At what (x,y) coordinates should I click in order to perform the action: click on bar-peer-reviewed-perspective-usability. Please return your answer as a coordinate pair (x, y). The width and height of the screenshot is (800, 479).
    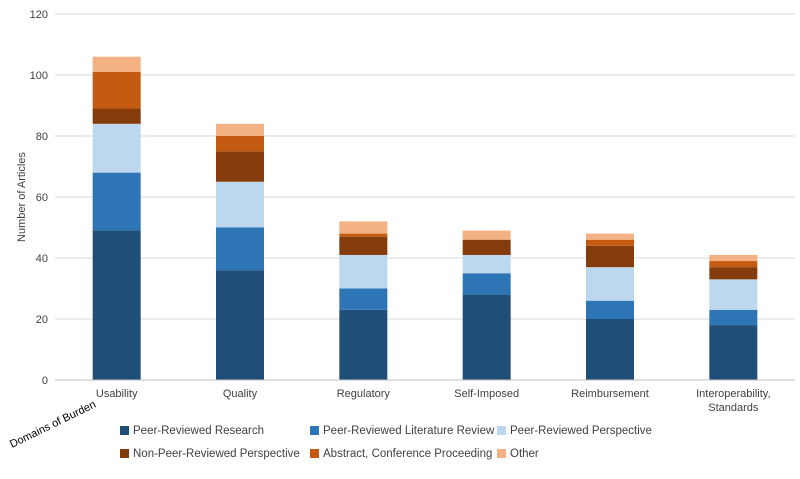
    Looking at the image, I should click on (116, 148).